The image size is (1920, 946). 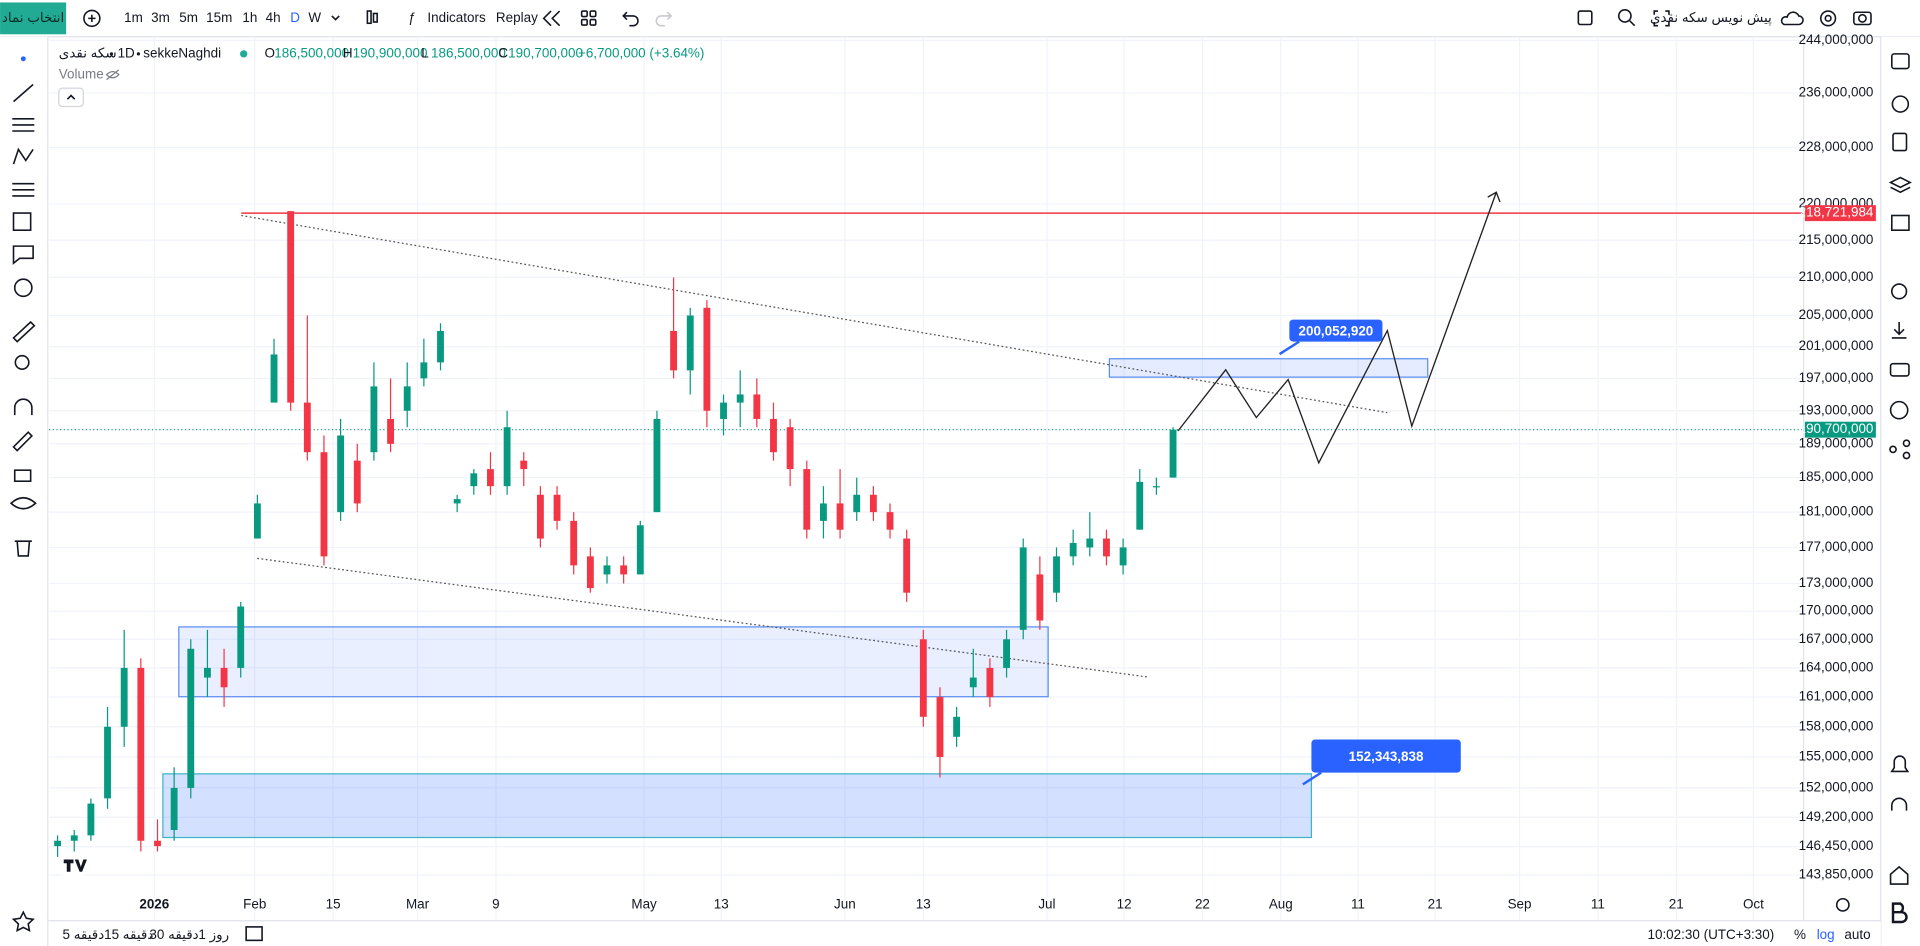 What do you see at coordinates (1836, 874) in the screenshot?
I see `y-tick-label: 143,850,000` at bounding box center [1836, 874].